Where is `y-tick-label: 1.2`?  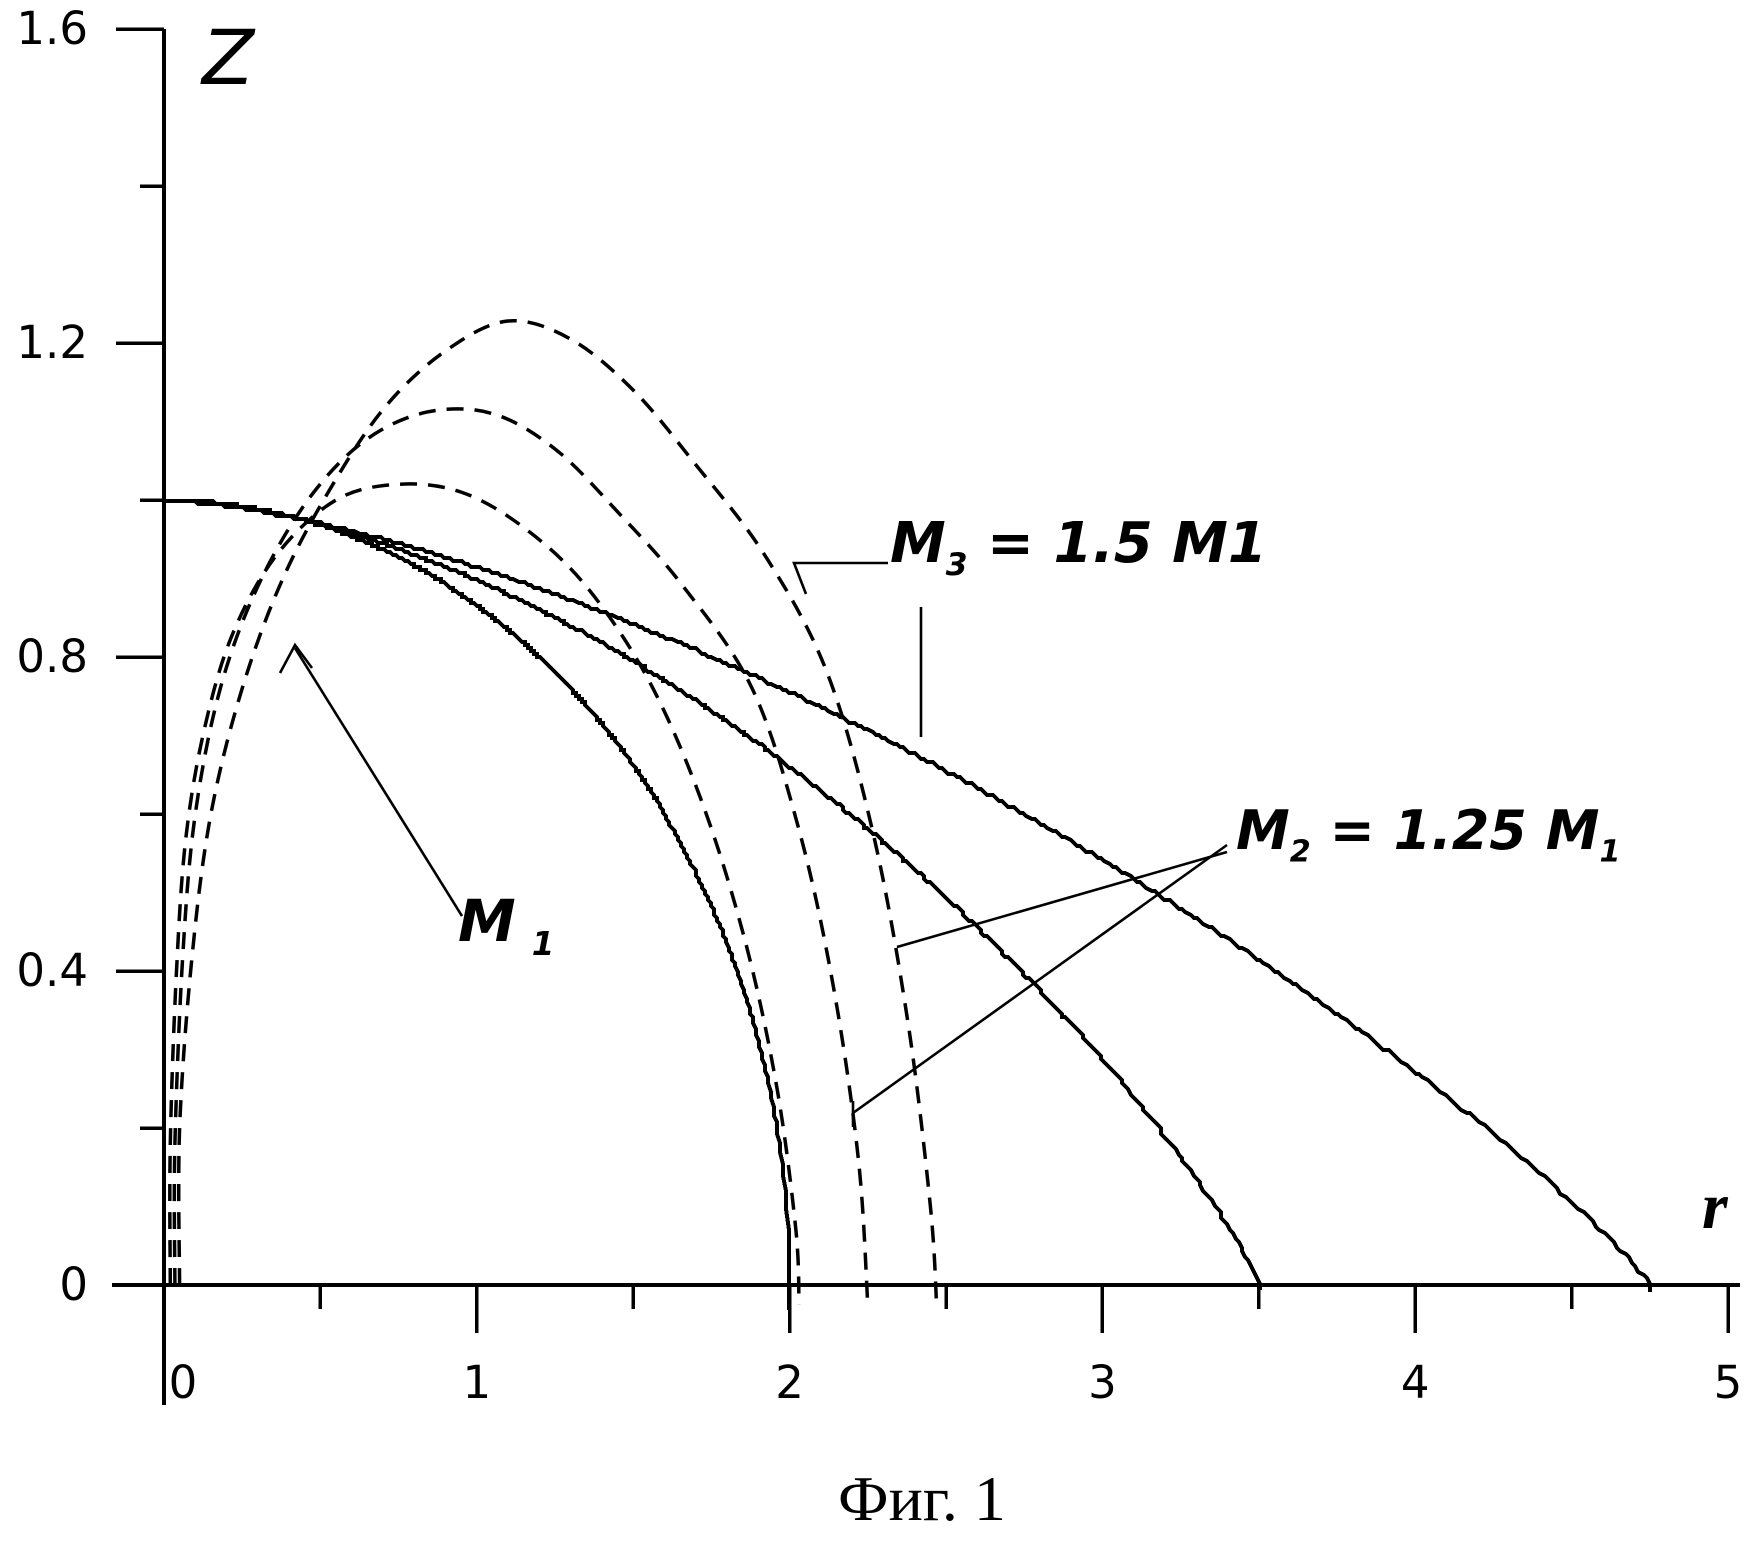
y-tick-label: 1.2 is located at coordinates (52, 342).